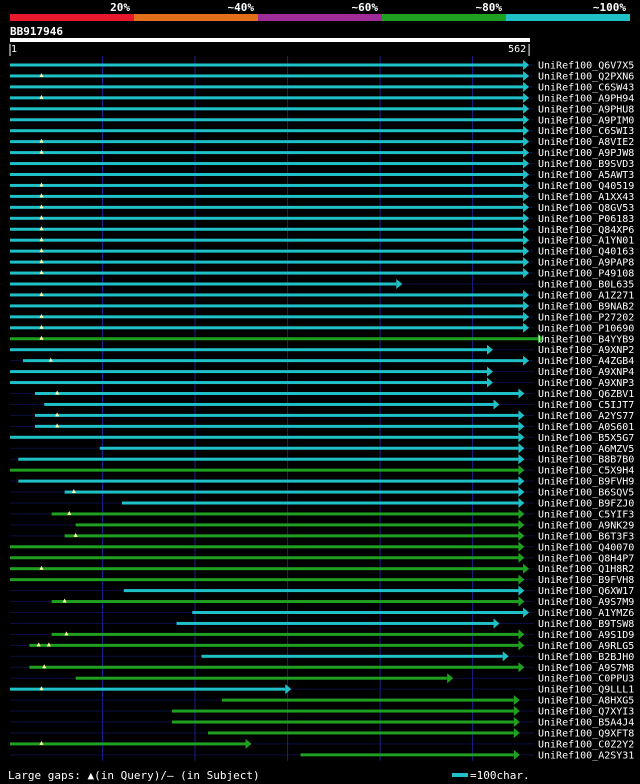 Image resolution: width=640 pixels, height=784 pixels. What do you see at coordinates (586, 471) in the screenshot?
I see `hit-label: UniRef100_C5X9H4` at bounding box center [586, 471].